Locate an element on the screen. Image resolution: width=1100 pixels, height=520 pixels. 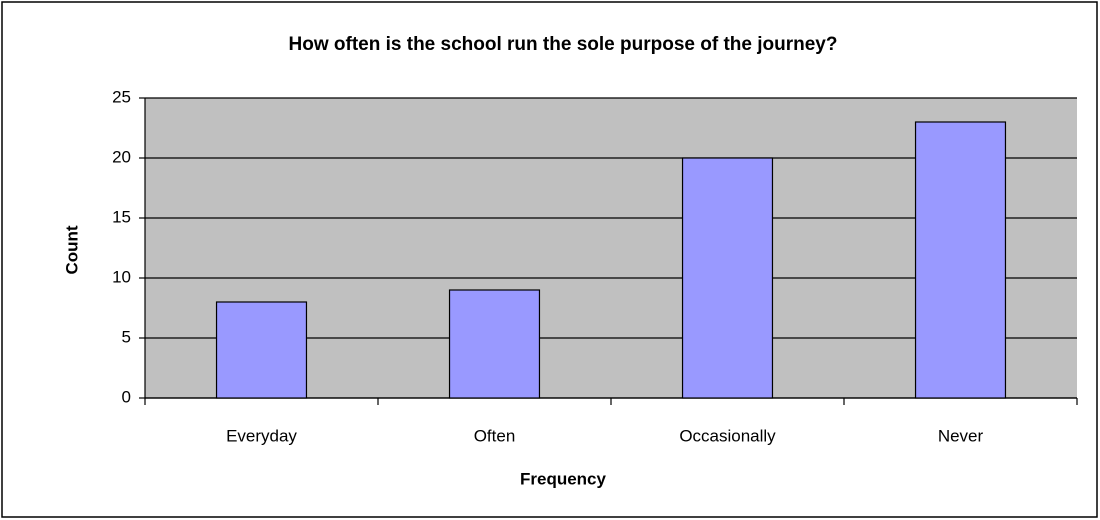
x-axis-label: Frequency is located at coordinates (563, 478).